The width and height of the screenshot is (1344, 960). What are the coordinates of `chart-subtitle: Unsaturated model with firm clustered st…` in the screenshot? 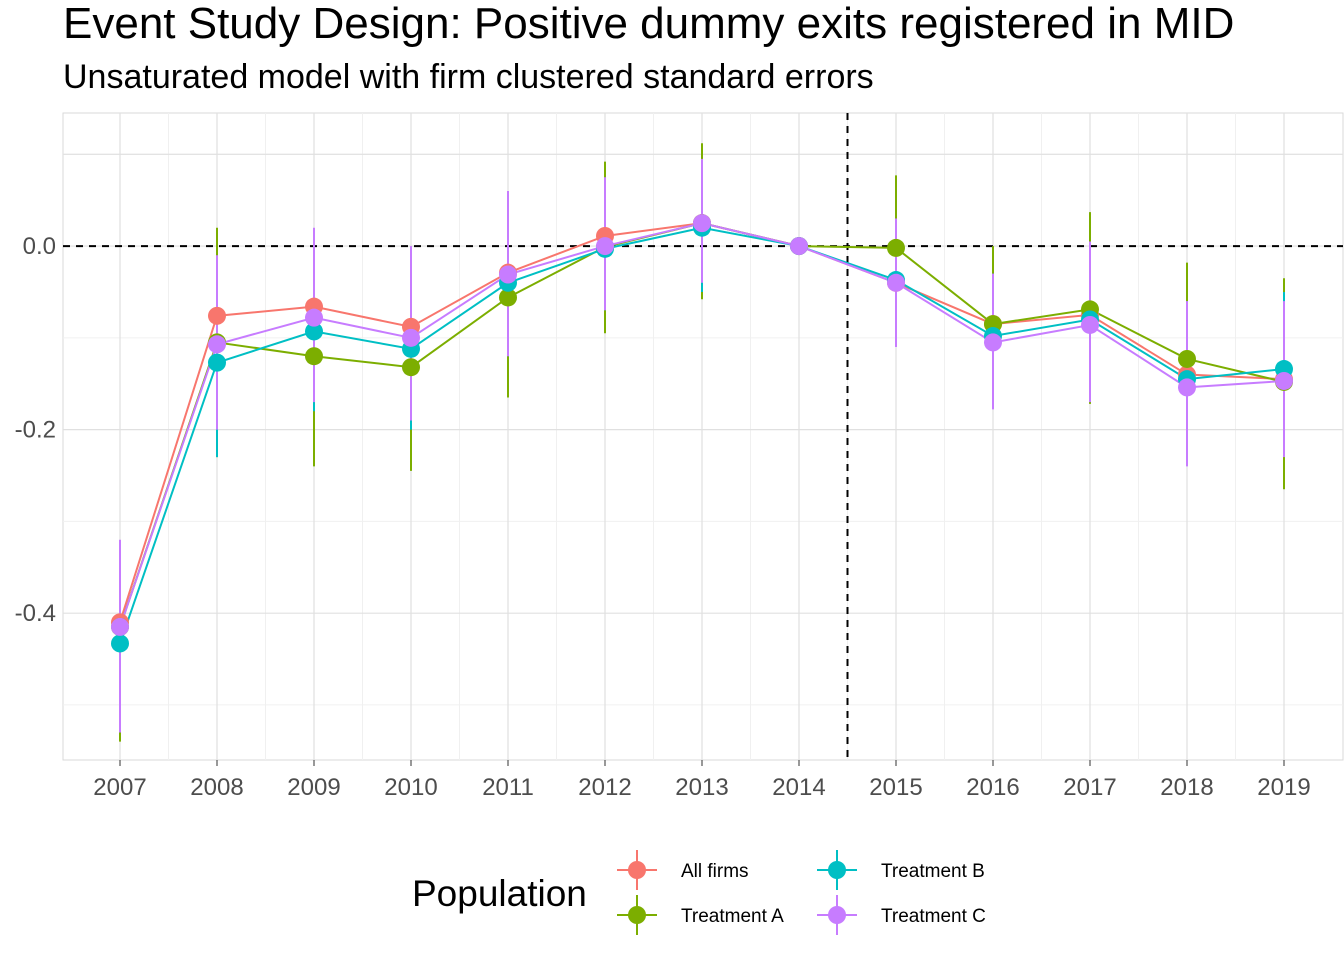 It's located at (468, 77).